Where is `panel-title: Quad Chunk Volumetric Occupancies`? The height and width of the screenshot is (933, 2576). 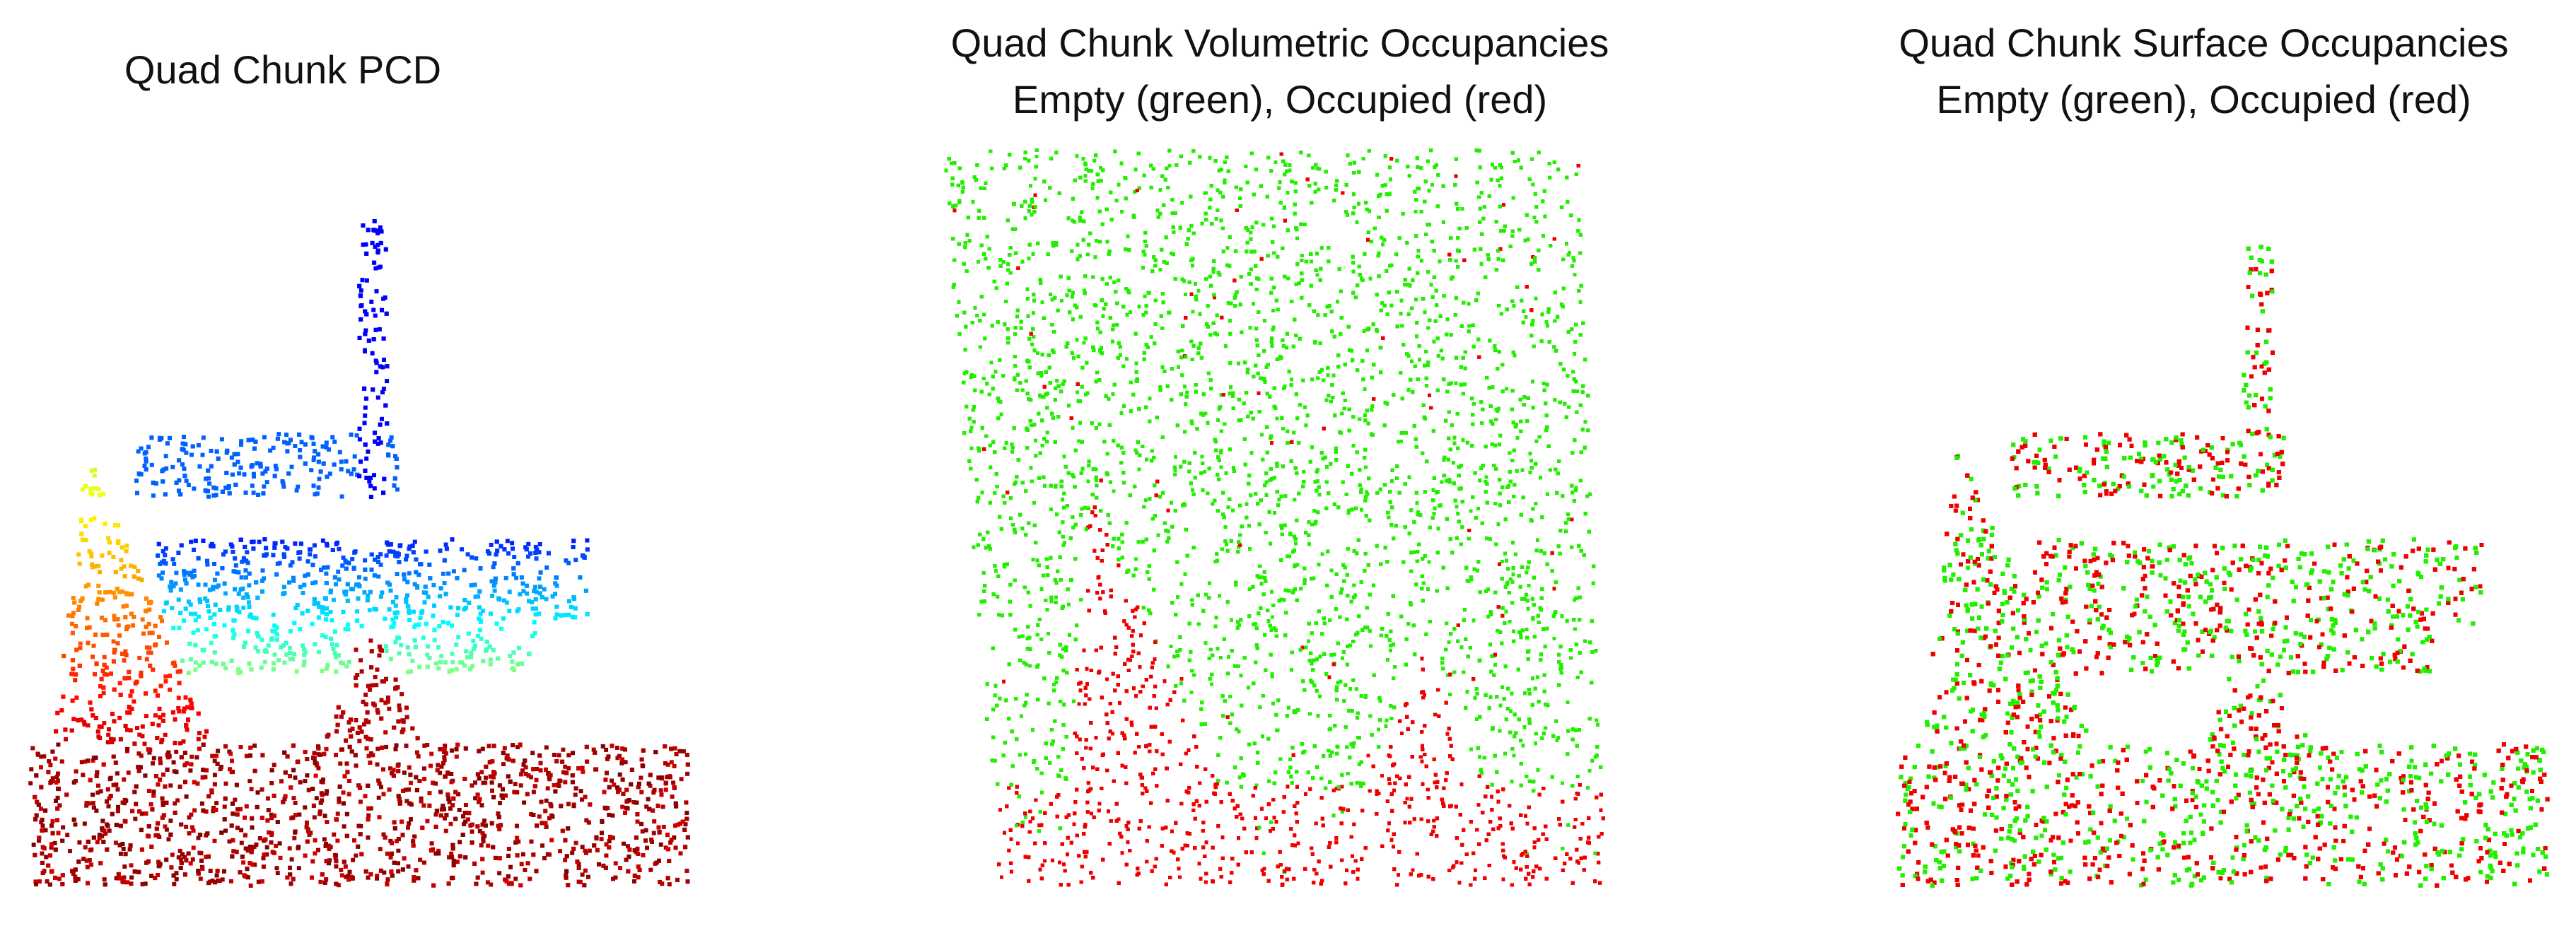
panel-title: Quad Chunk Volumetric Occupancies is located at coordinates (1280, 43).